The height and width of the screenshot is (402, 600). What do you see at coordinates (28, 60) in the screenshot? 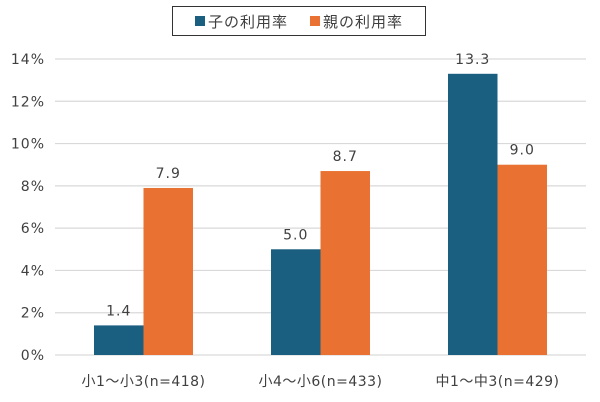
I see `y-tick-label: 14%` at bounding box center [28, 60].